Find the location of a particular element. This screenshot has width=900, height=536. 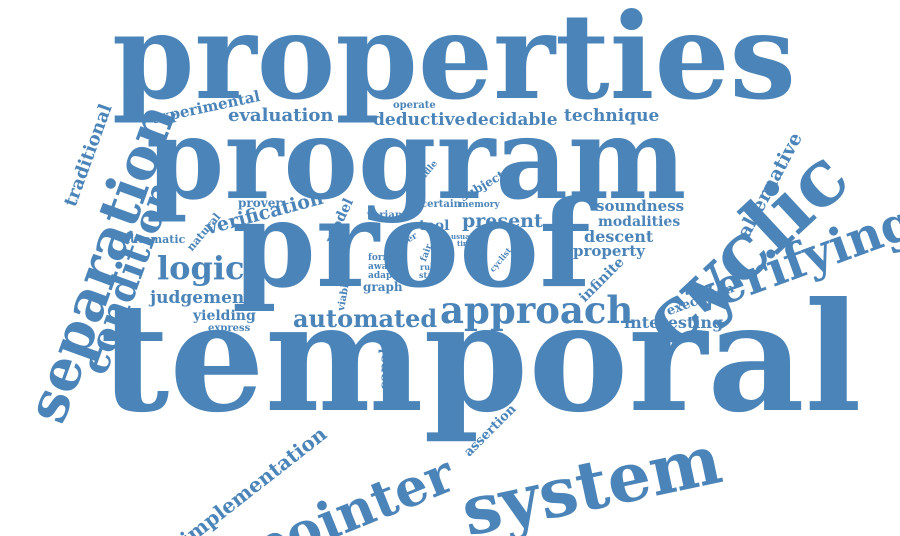

word-express: express is located at coordinates (229, 328).